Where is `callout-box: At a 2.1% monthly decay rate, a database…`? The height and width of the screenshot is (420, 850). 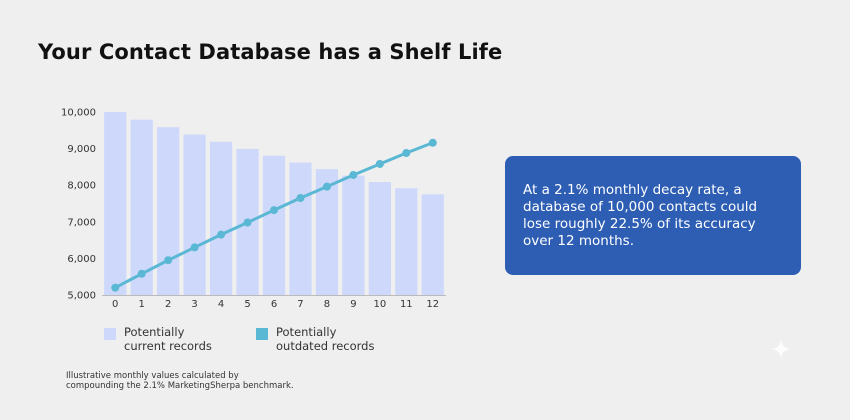
callout-box: At a 2.1% monthly decay rate, a database… is located at coordinates (653, 215).